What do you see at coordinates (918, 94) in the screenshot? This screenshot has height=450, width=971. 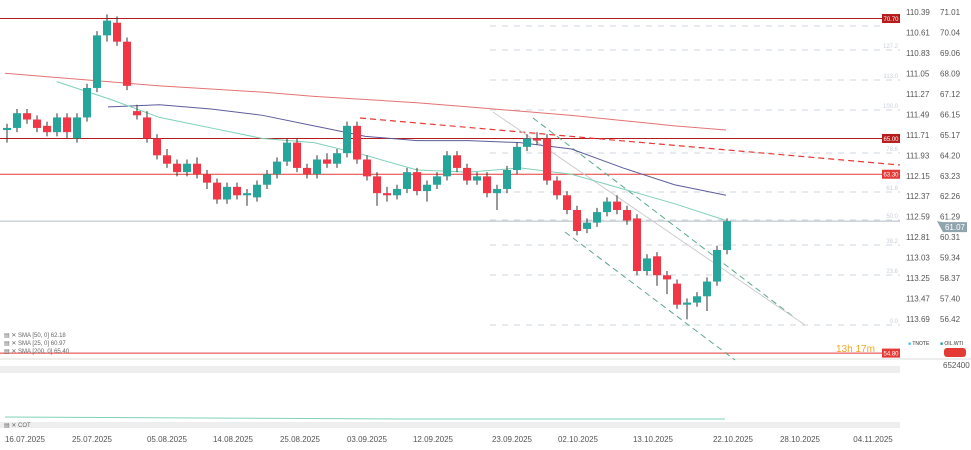 I see `y-tick-left: 111.27` at bounding box center [918, 94].